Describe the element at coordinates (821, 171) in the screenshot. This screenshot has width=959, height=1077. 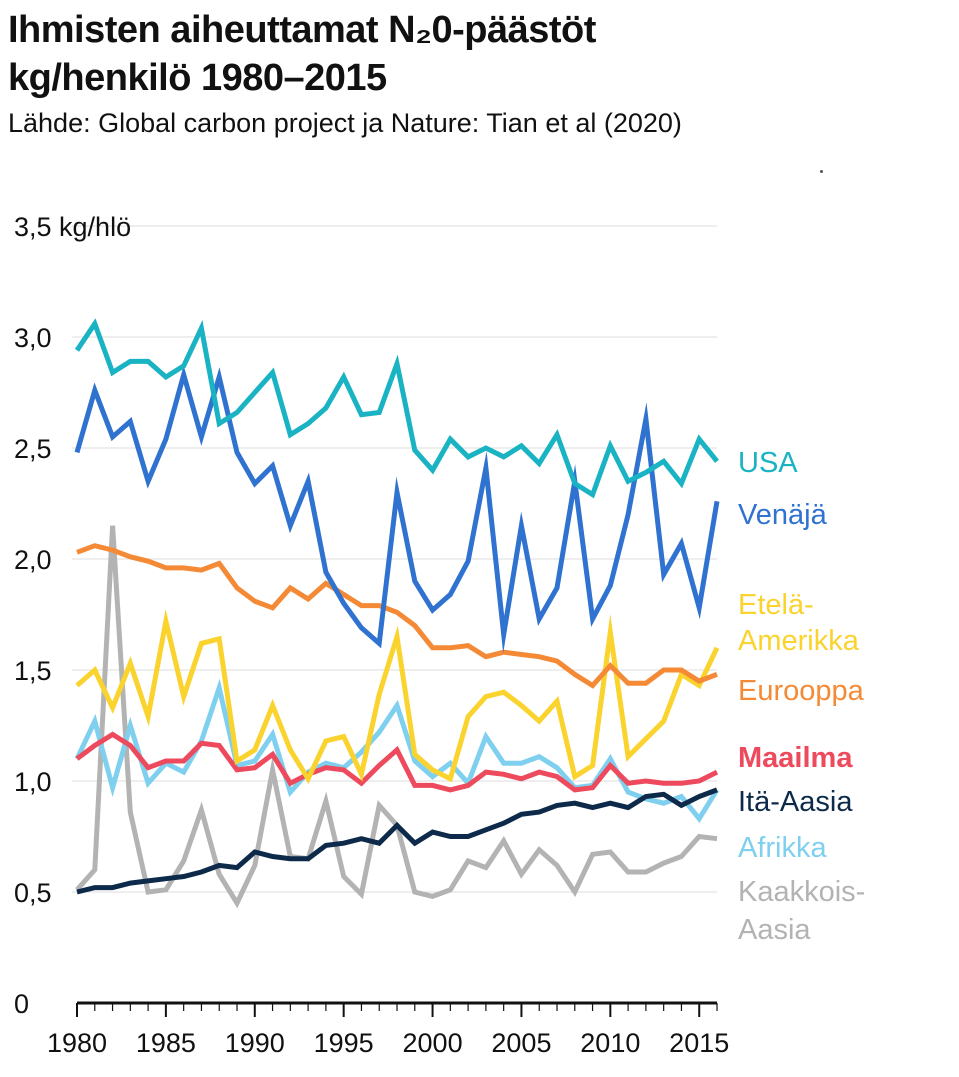
I see `stray-dot` at that location.